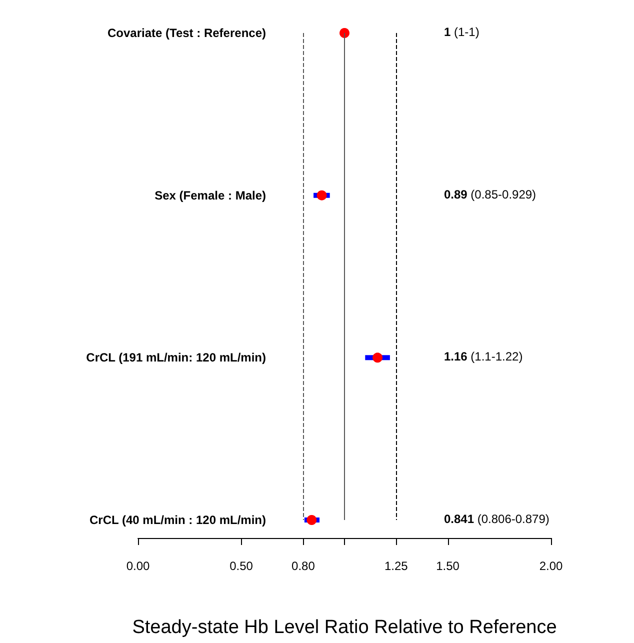 Image resolution: width=634 pixels, height=643 pixels. I want to click on x-tick-label: 1.25, so click(396, 566).